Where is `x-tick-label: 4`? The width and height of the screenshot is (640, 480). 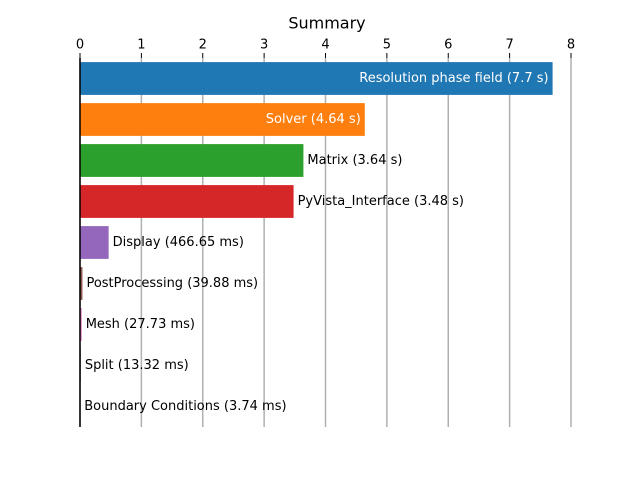 x-tick-label: 4 is located at coordinates (325, 45).